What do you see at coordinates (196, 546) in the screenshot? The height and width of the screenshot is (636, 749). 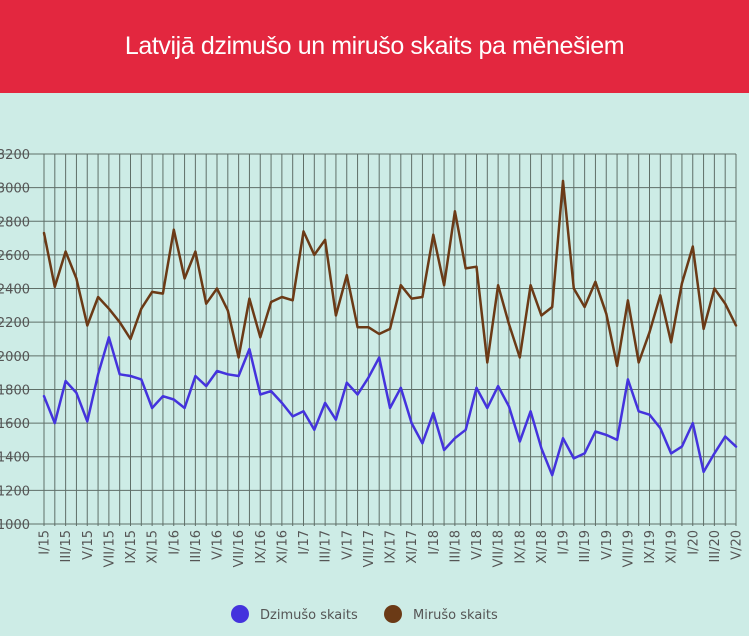 I see `x-tick-label: III/16` at bounding box center [196, 546].